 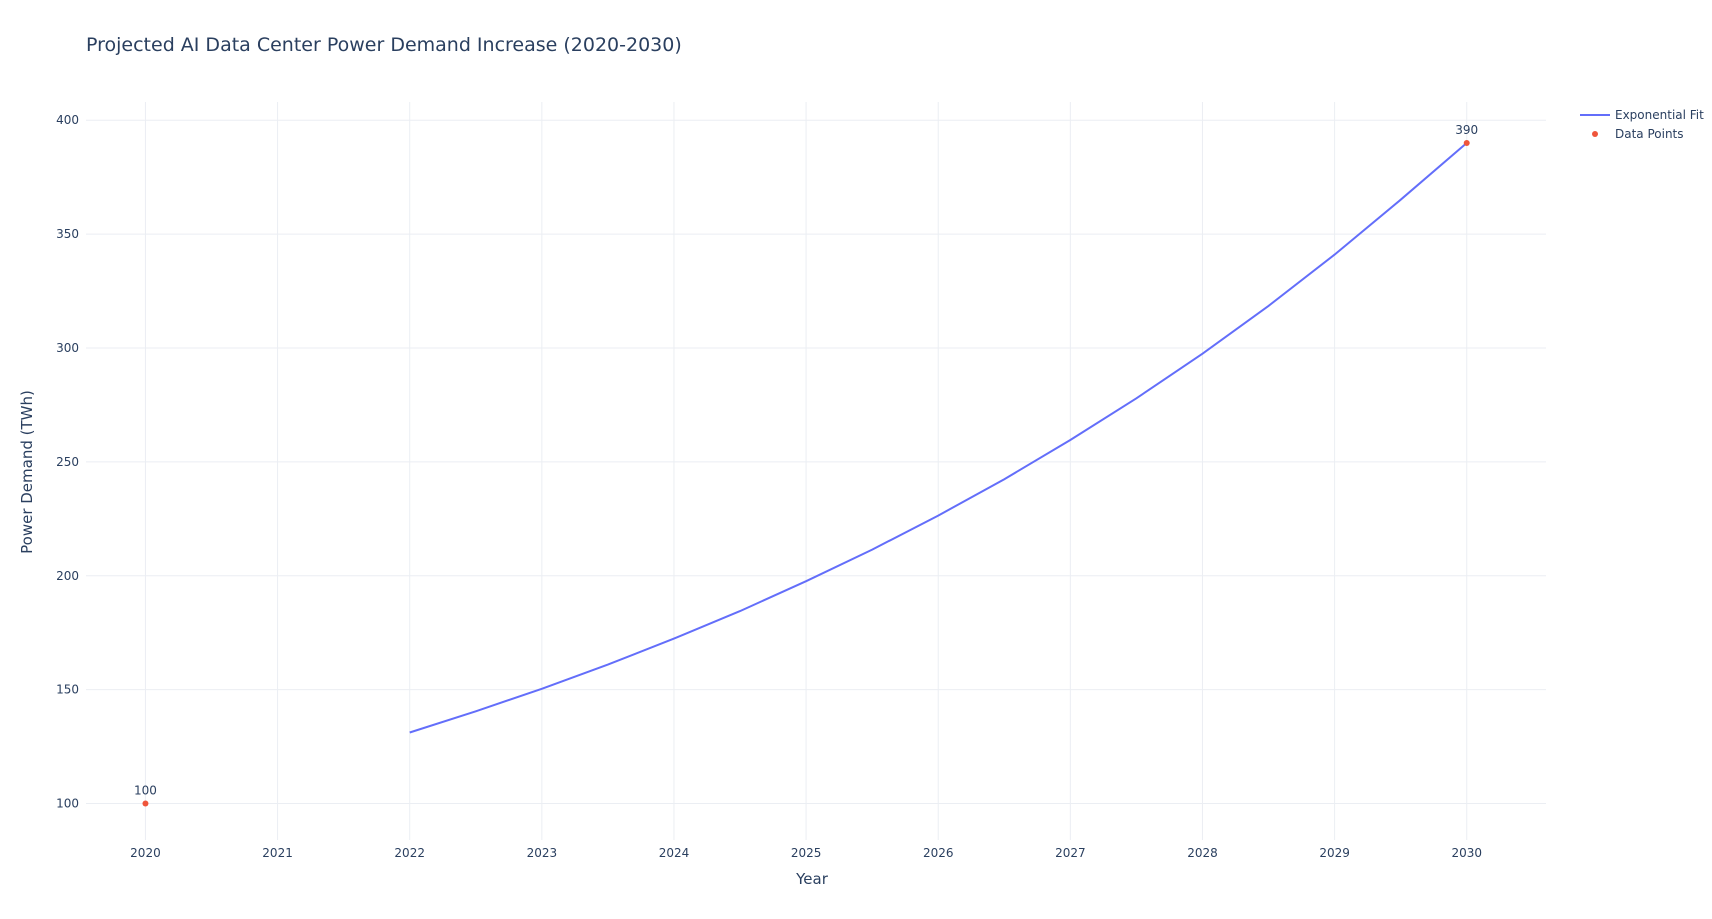 I want to click on x-axis-title: Year, so click(x=812, y=879).